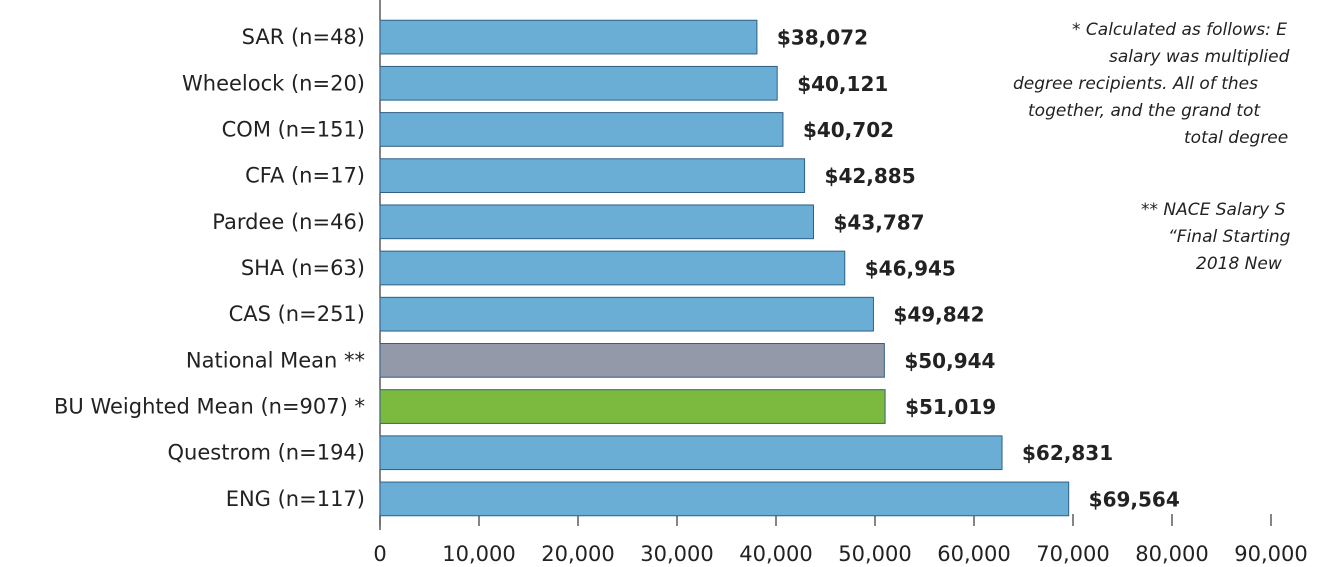  I want to click on value-label: $69,564, so click(1134, 499).